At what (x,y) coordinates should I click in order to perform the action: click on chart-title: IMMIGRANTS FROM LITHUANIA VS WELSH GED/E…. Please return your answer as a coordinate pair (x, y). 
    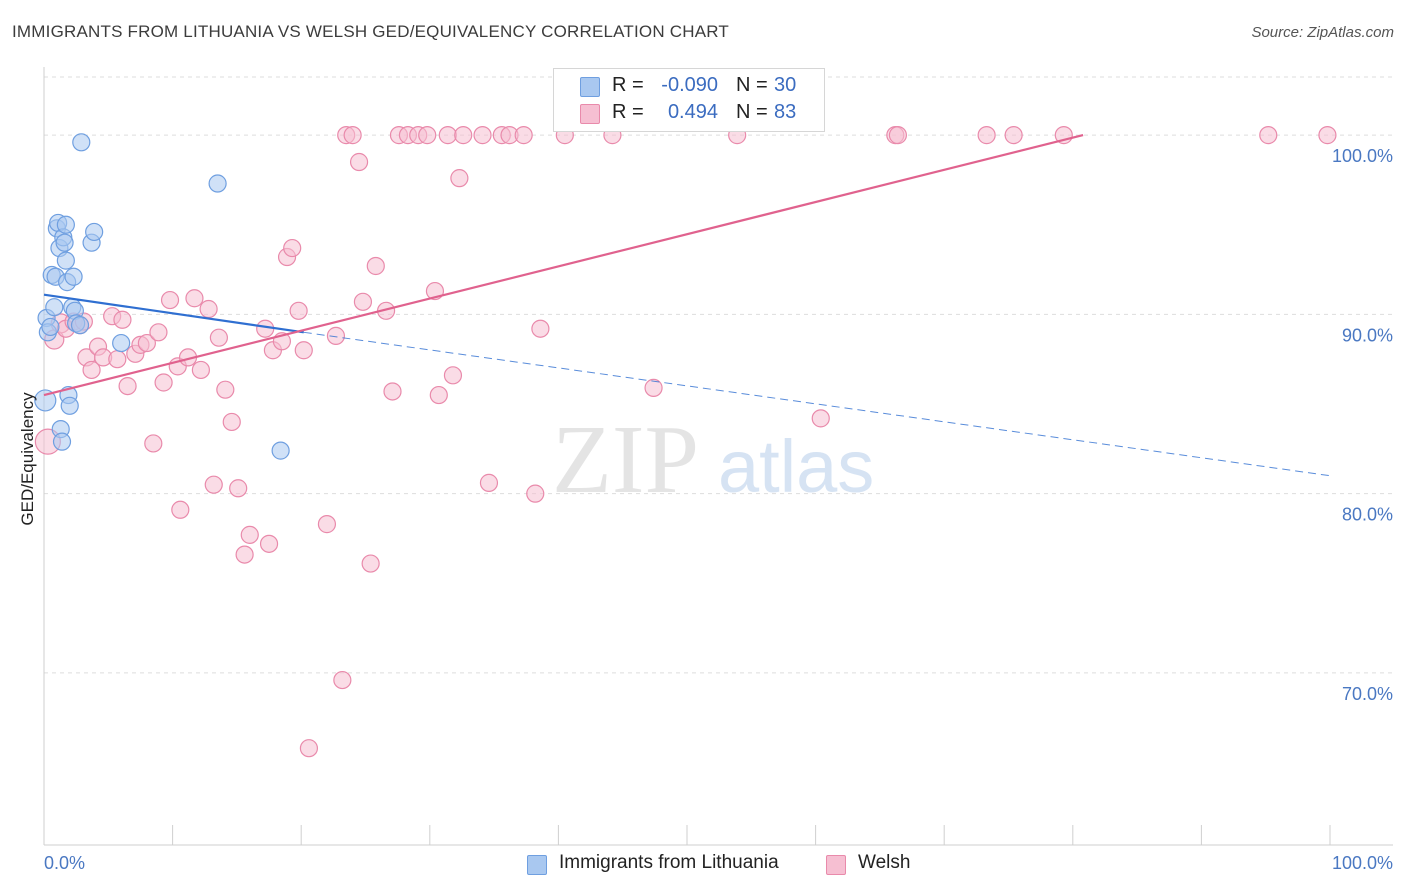
    Looking at the image, I should click on (370, 31).